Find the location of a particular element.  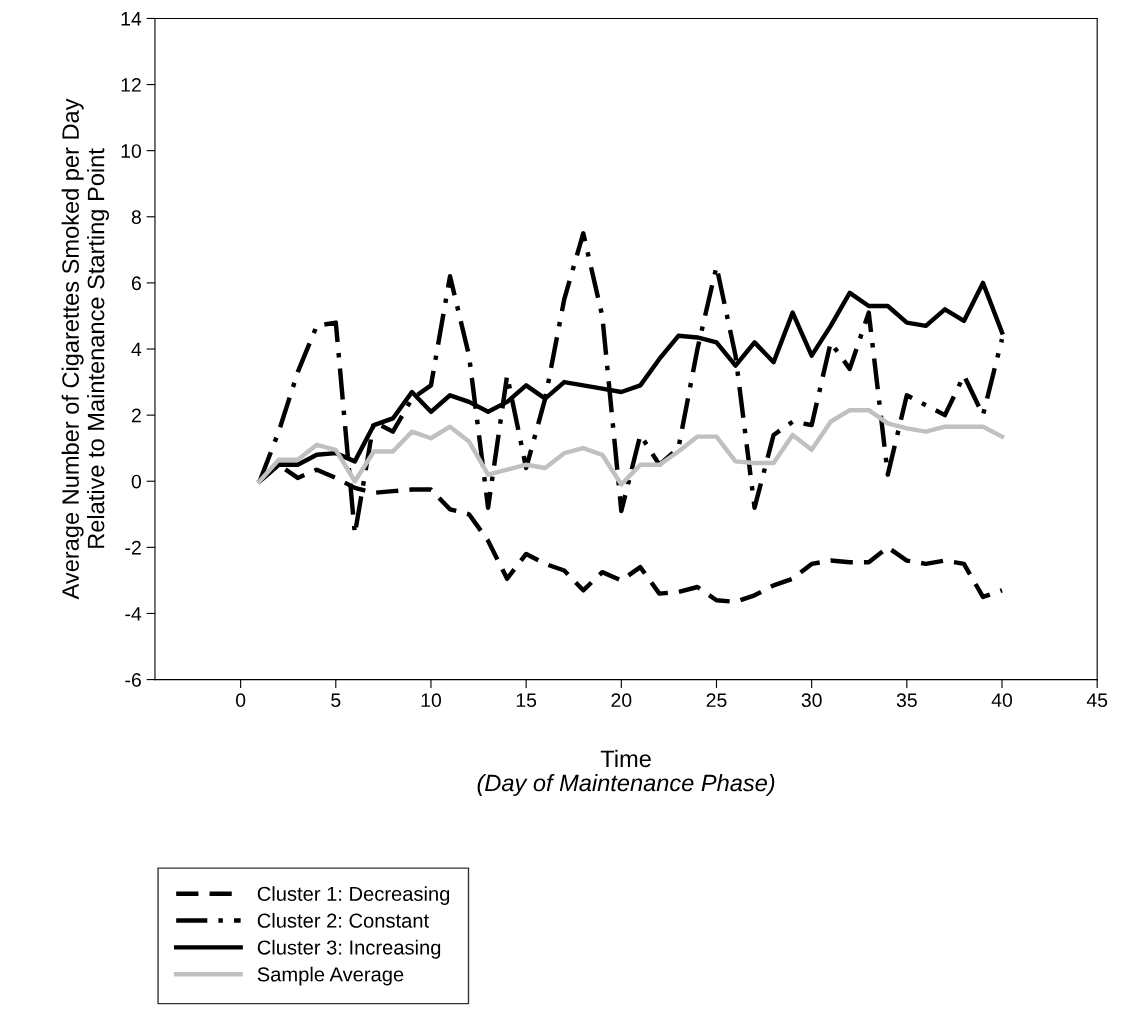

x-tick-label: 5 is located at coordinates (336, 700).